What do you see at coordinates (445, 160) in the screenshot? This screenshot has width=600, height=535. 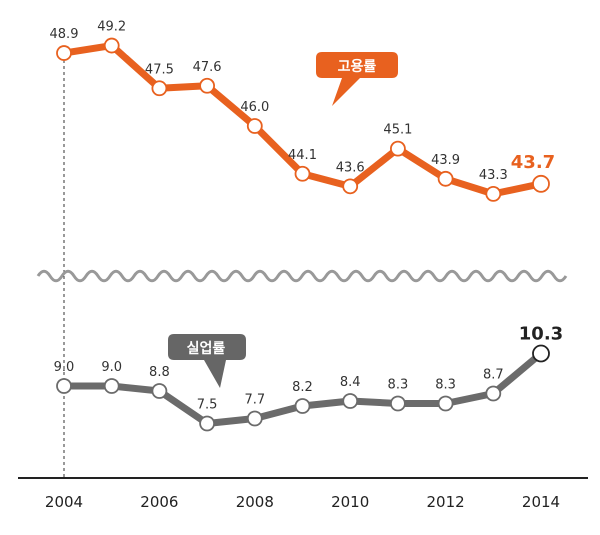 I see `data-label: 43.9` at bounding box center [445, 160].